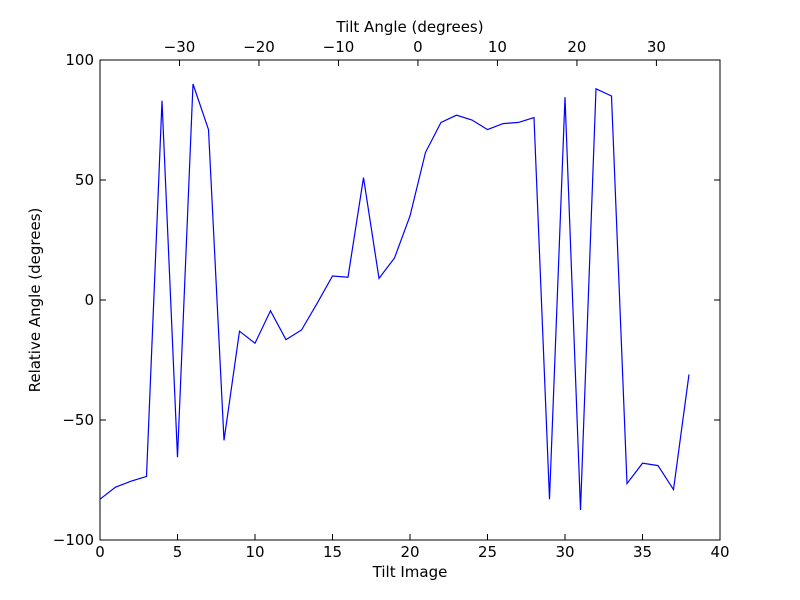  I want to click on top-x-tick-label: 30, so click(656, 47).